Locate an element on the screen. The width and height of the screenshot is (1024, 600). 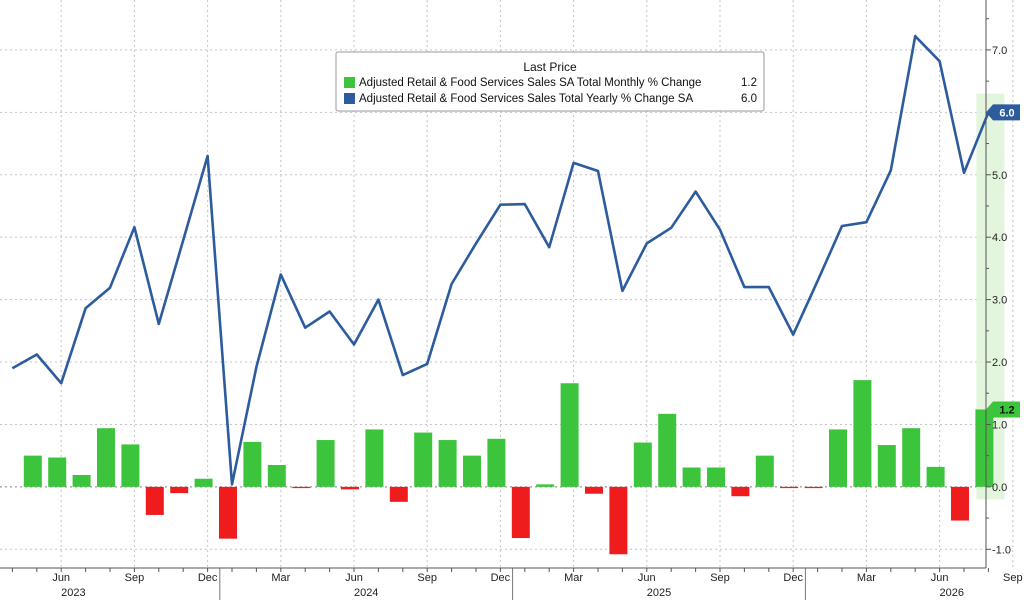
legend-box is located at coordinates (550, 81).